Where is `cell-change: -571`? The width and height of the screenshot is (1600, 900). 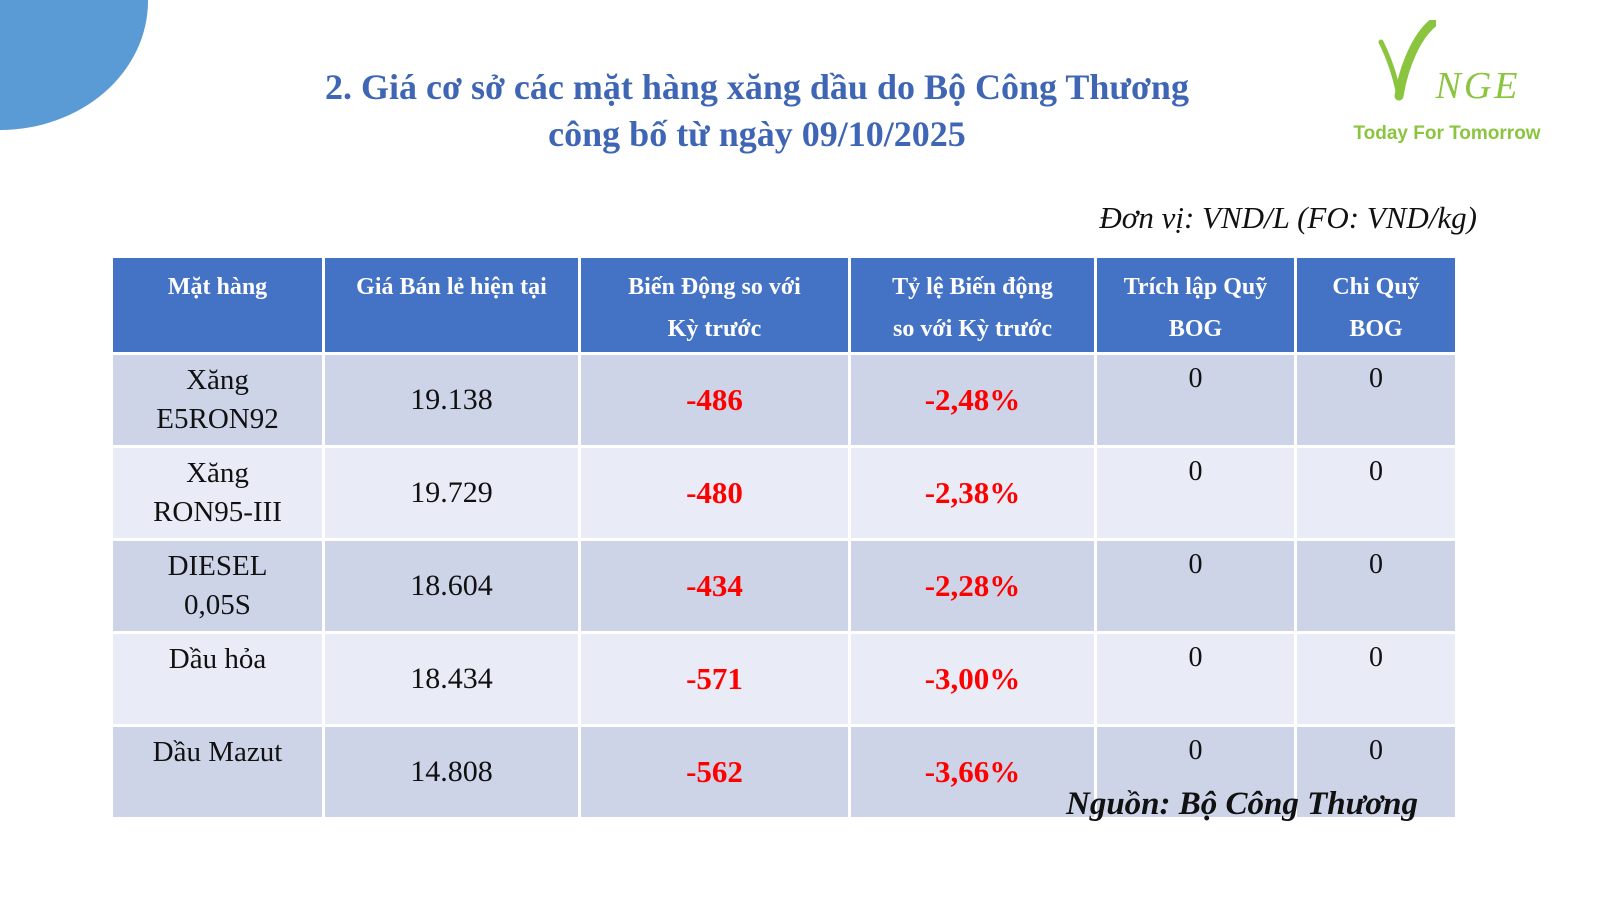 cell-change: -571 is located at coordinates (714, 679).